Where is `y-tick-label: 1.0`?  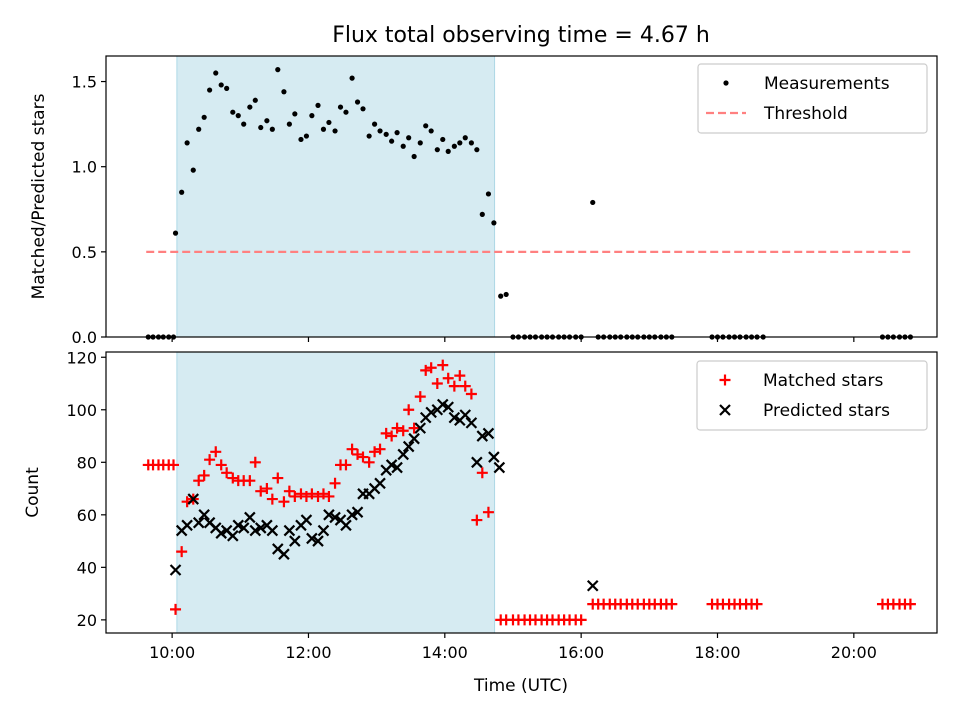 y-tick-label: 1.0 is located at coordinates (84, 167).